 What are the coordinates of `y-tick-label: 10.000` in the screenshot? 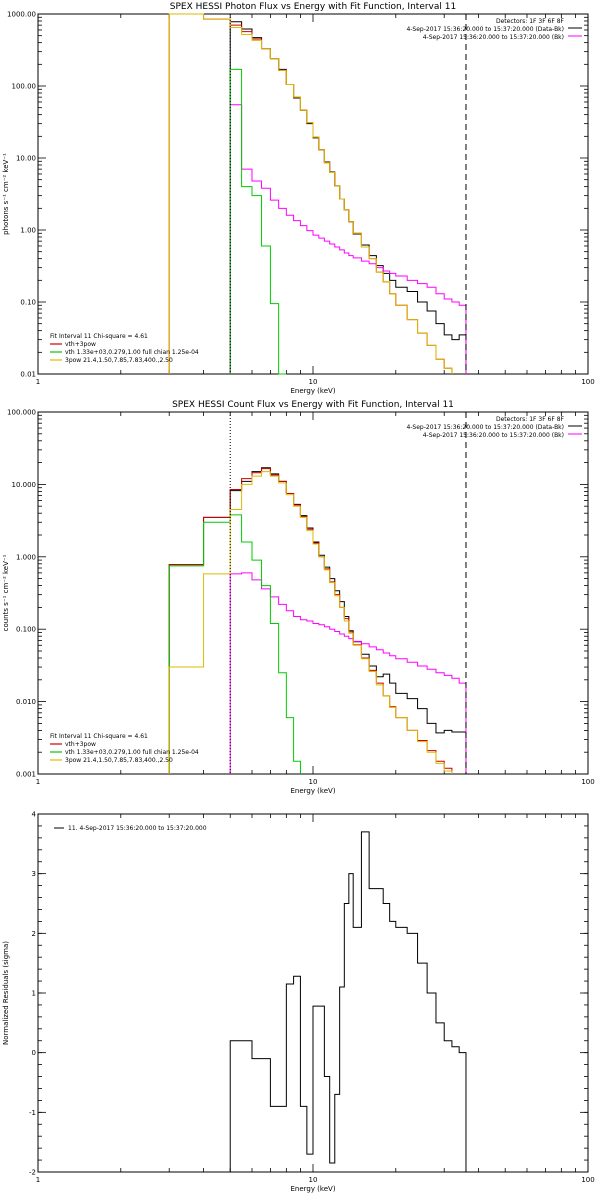 It's located at (24, 485).